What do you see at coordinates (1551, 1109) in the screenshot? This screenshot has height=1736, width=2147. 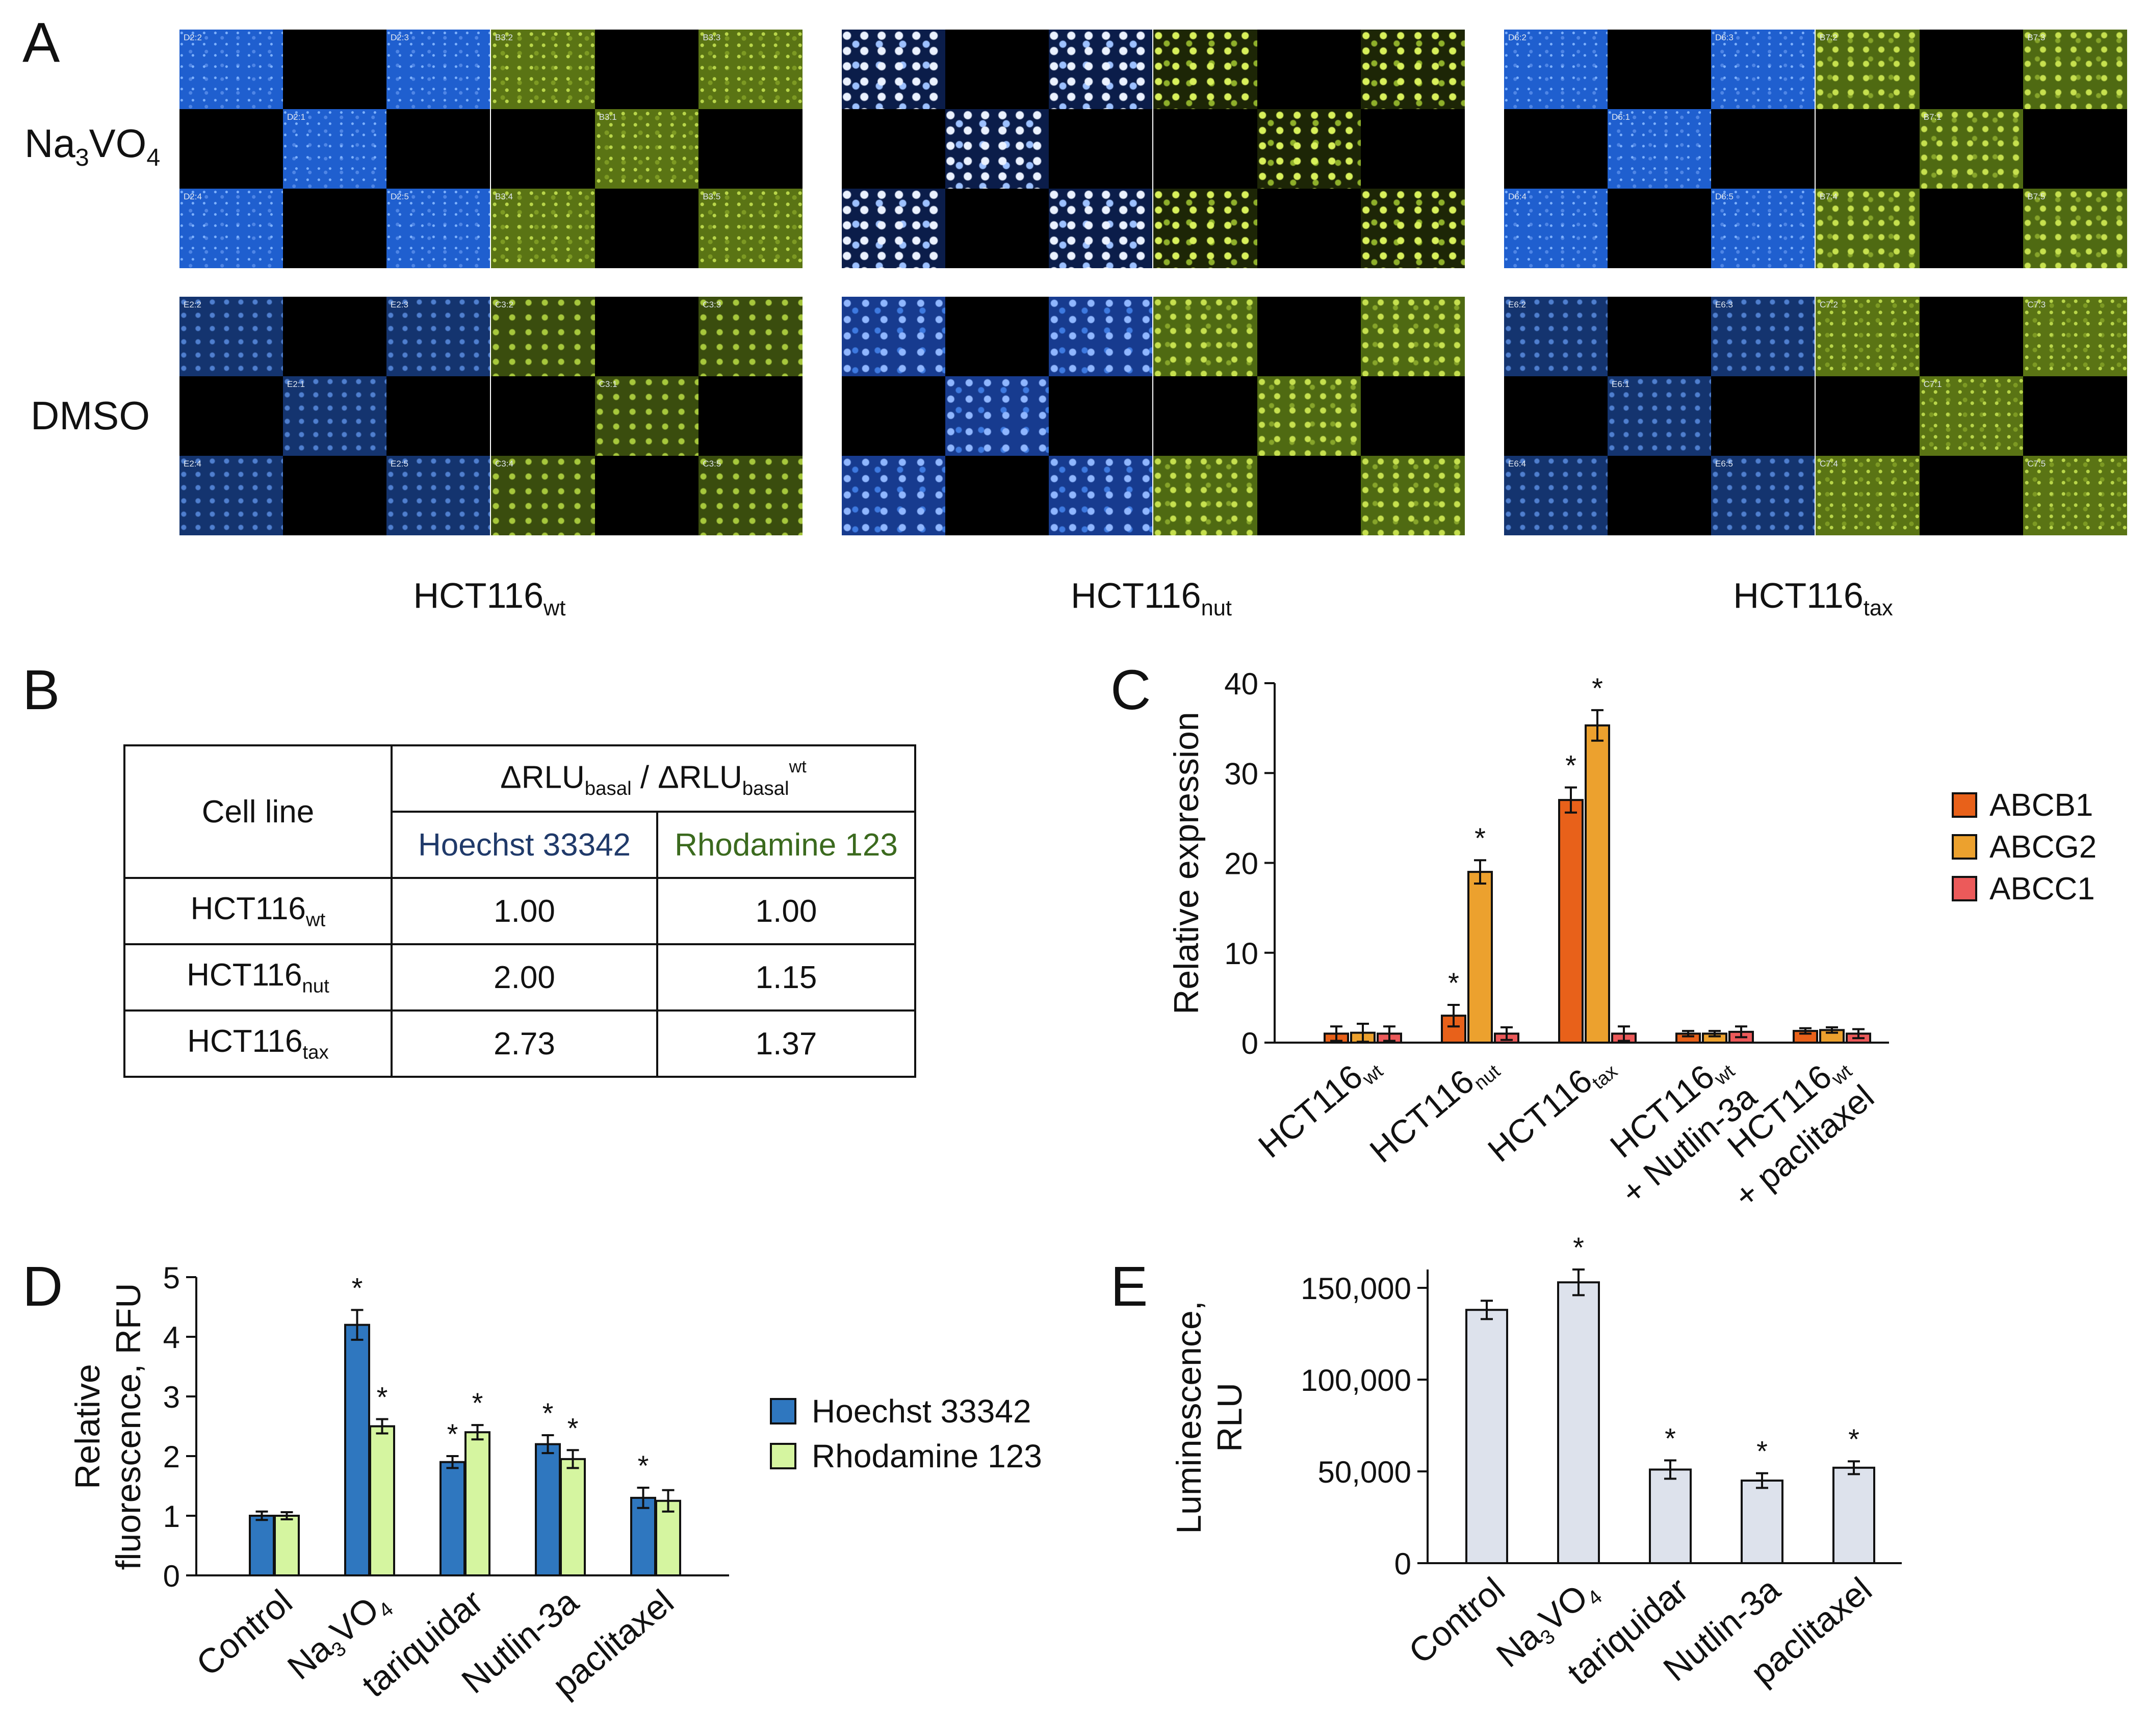 I see `x-tick-label: HCT116tax` at bounding box center [1551, 1109].